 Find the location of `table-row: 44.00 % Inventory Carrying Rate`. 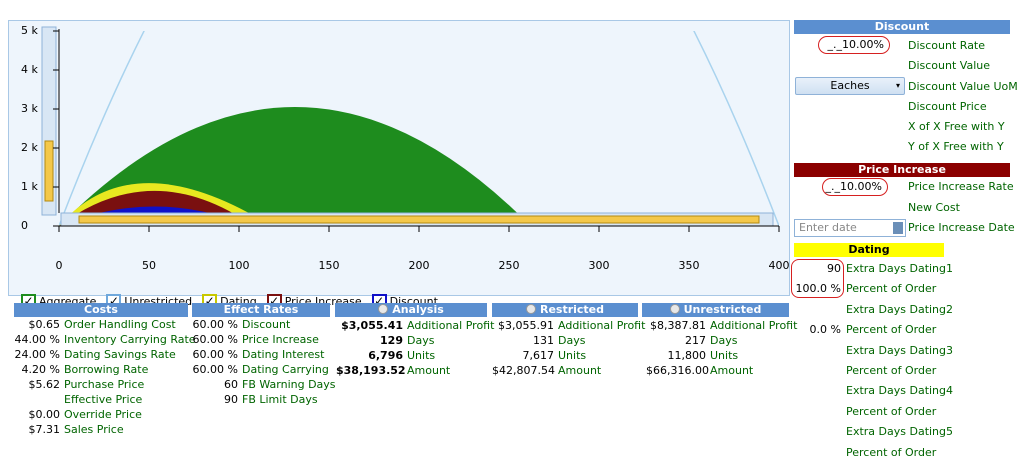

table-row: 44.00 % Inventory Carrying Rate is located at coordinates (104, 340).